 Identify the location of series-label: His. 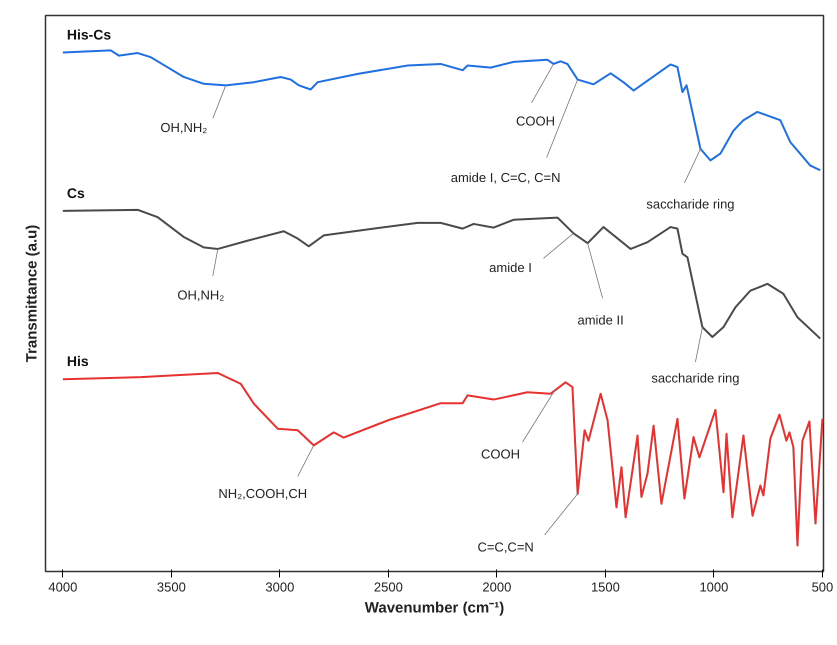
(77, 361).